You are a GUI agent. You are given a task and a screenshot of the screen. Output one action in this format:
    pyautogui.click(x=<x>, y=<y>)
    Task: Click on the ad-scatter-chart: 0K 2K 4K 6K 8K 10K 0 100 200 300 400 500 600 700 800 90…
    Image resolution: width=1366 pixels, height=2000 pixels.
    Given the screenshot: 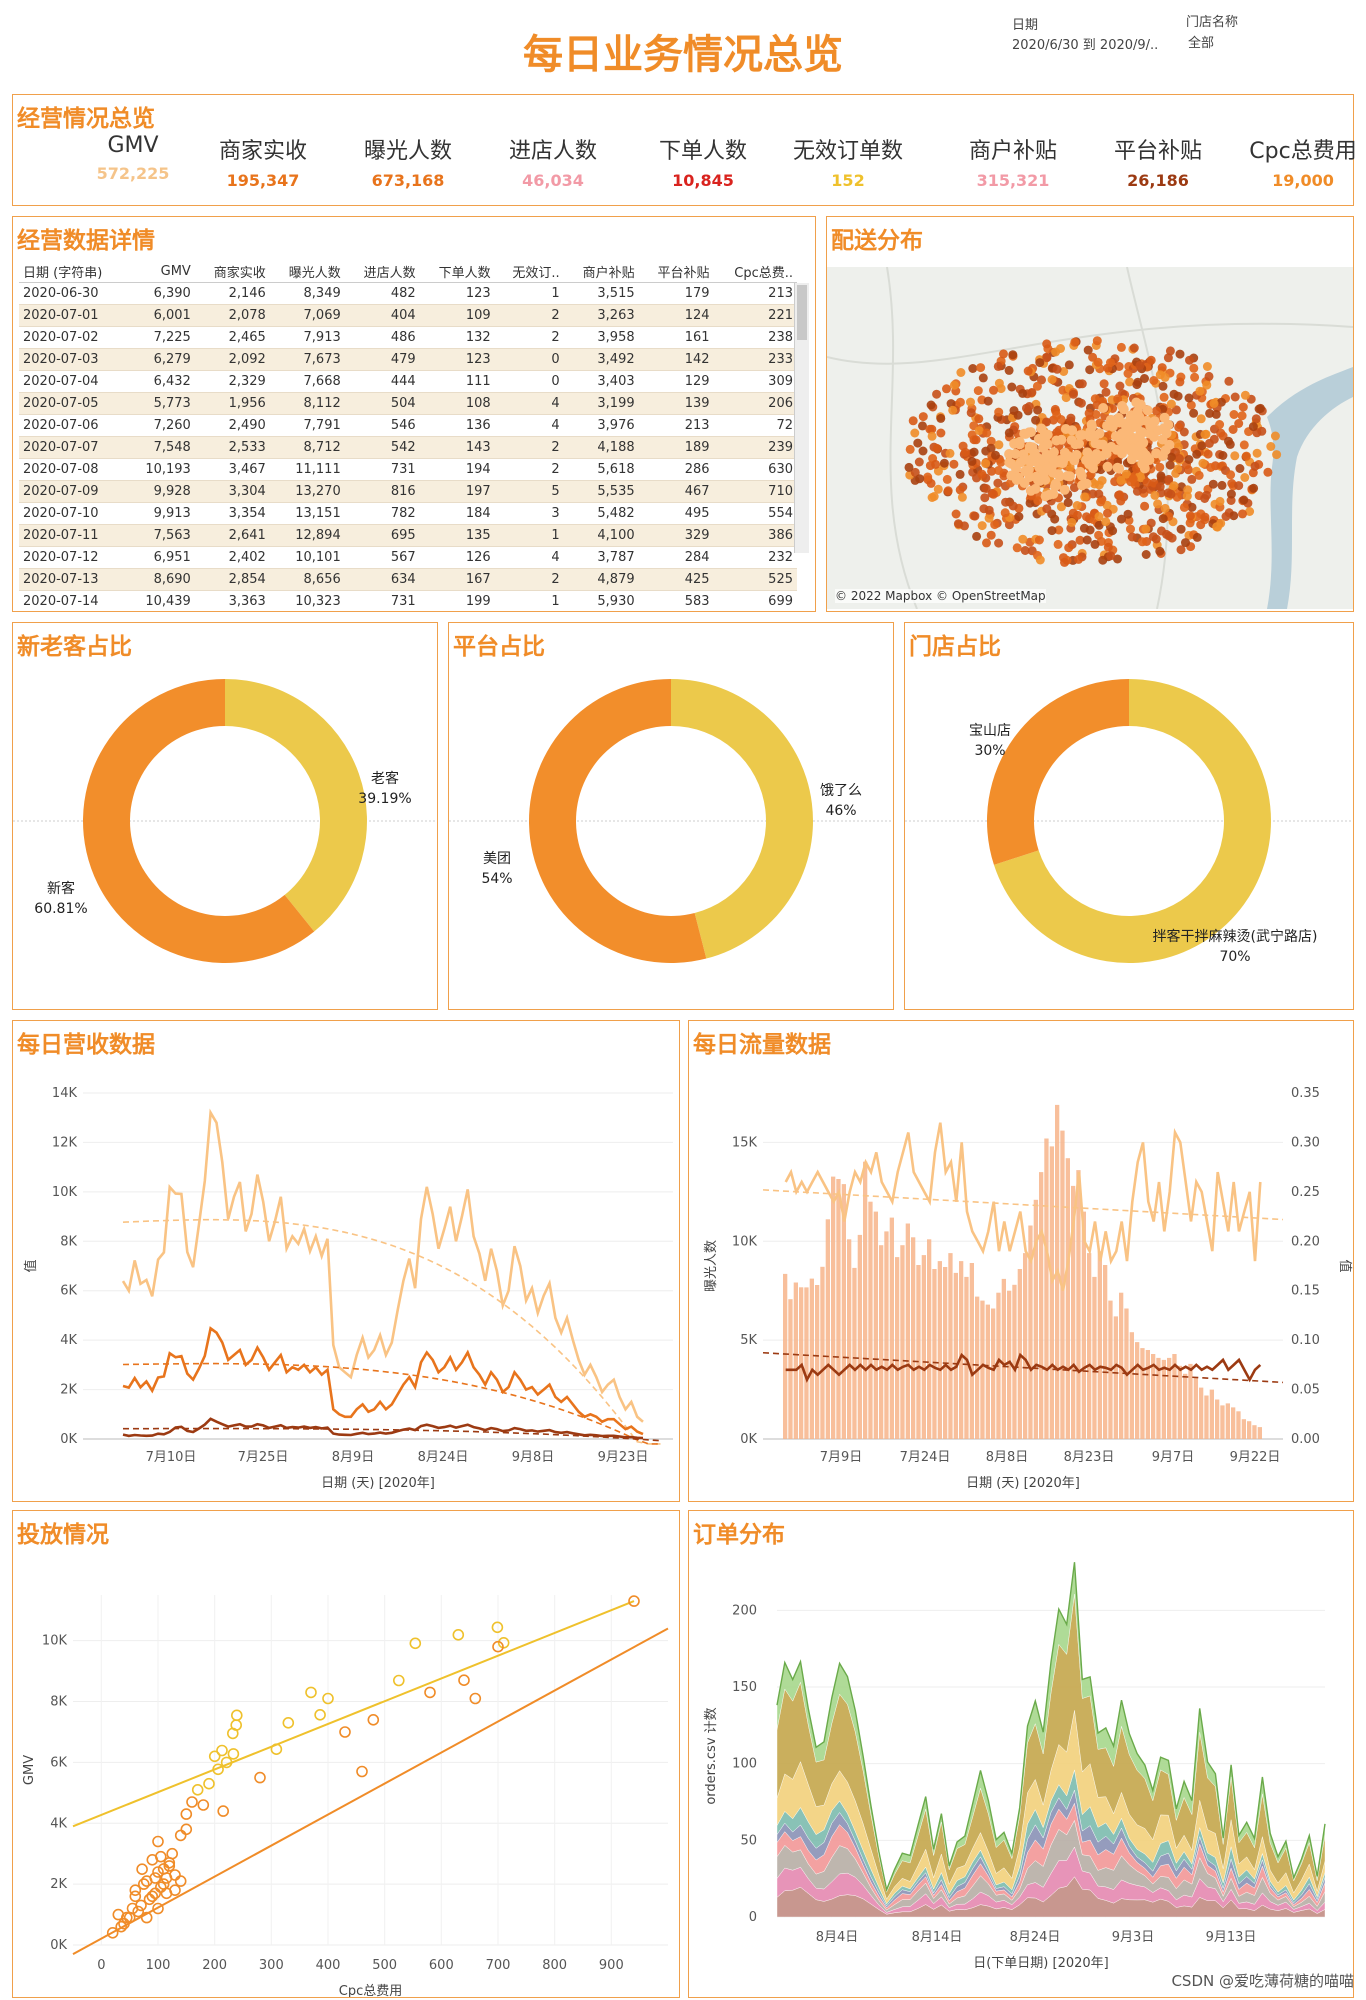 What is the action you would take?
    pyautogui.click(x=346, y=1776)
    